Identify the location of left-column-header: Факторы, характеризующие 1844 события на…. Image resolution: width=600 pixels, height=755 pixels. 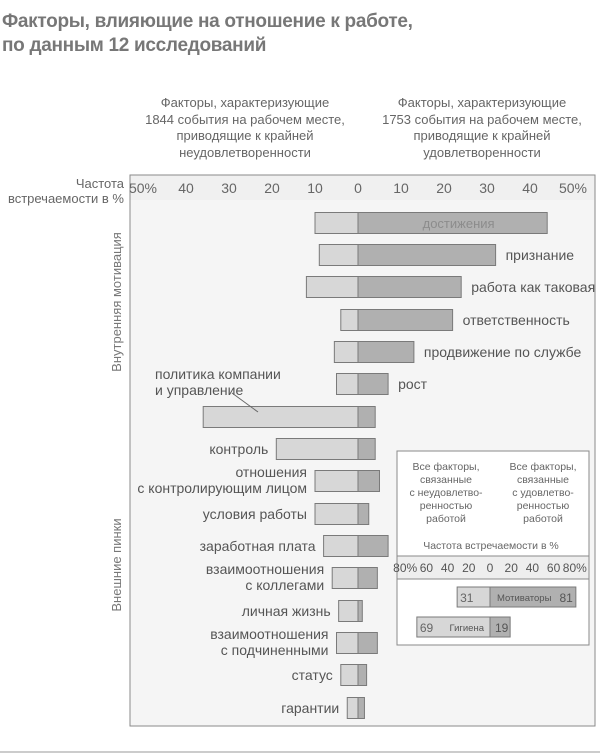
(245, 128).